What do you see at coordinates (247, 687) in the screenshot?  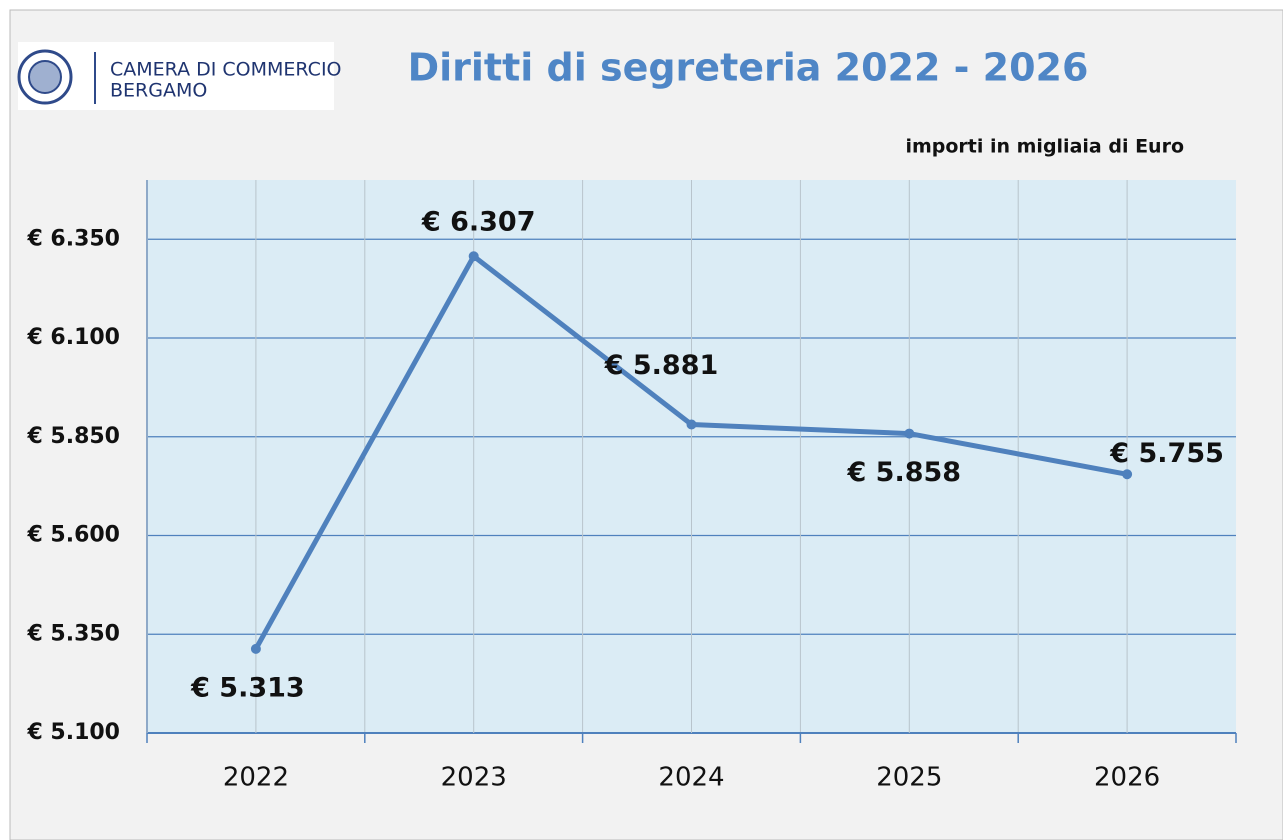 I see `data-label: € 5.313` at bounding box center [247, 687].